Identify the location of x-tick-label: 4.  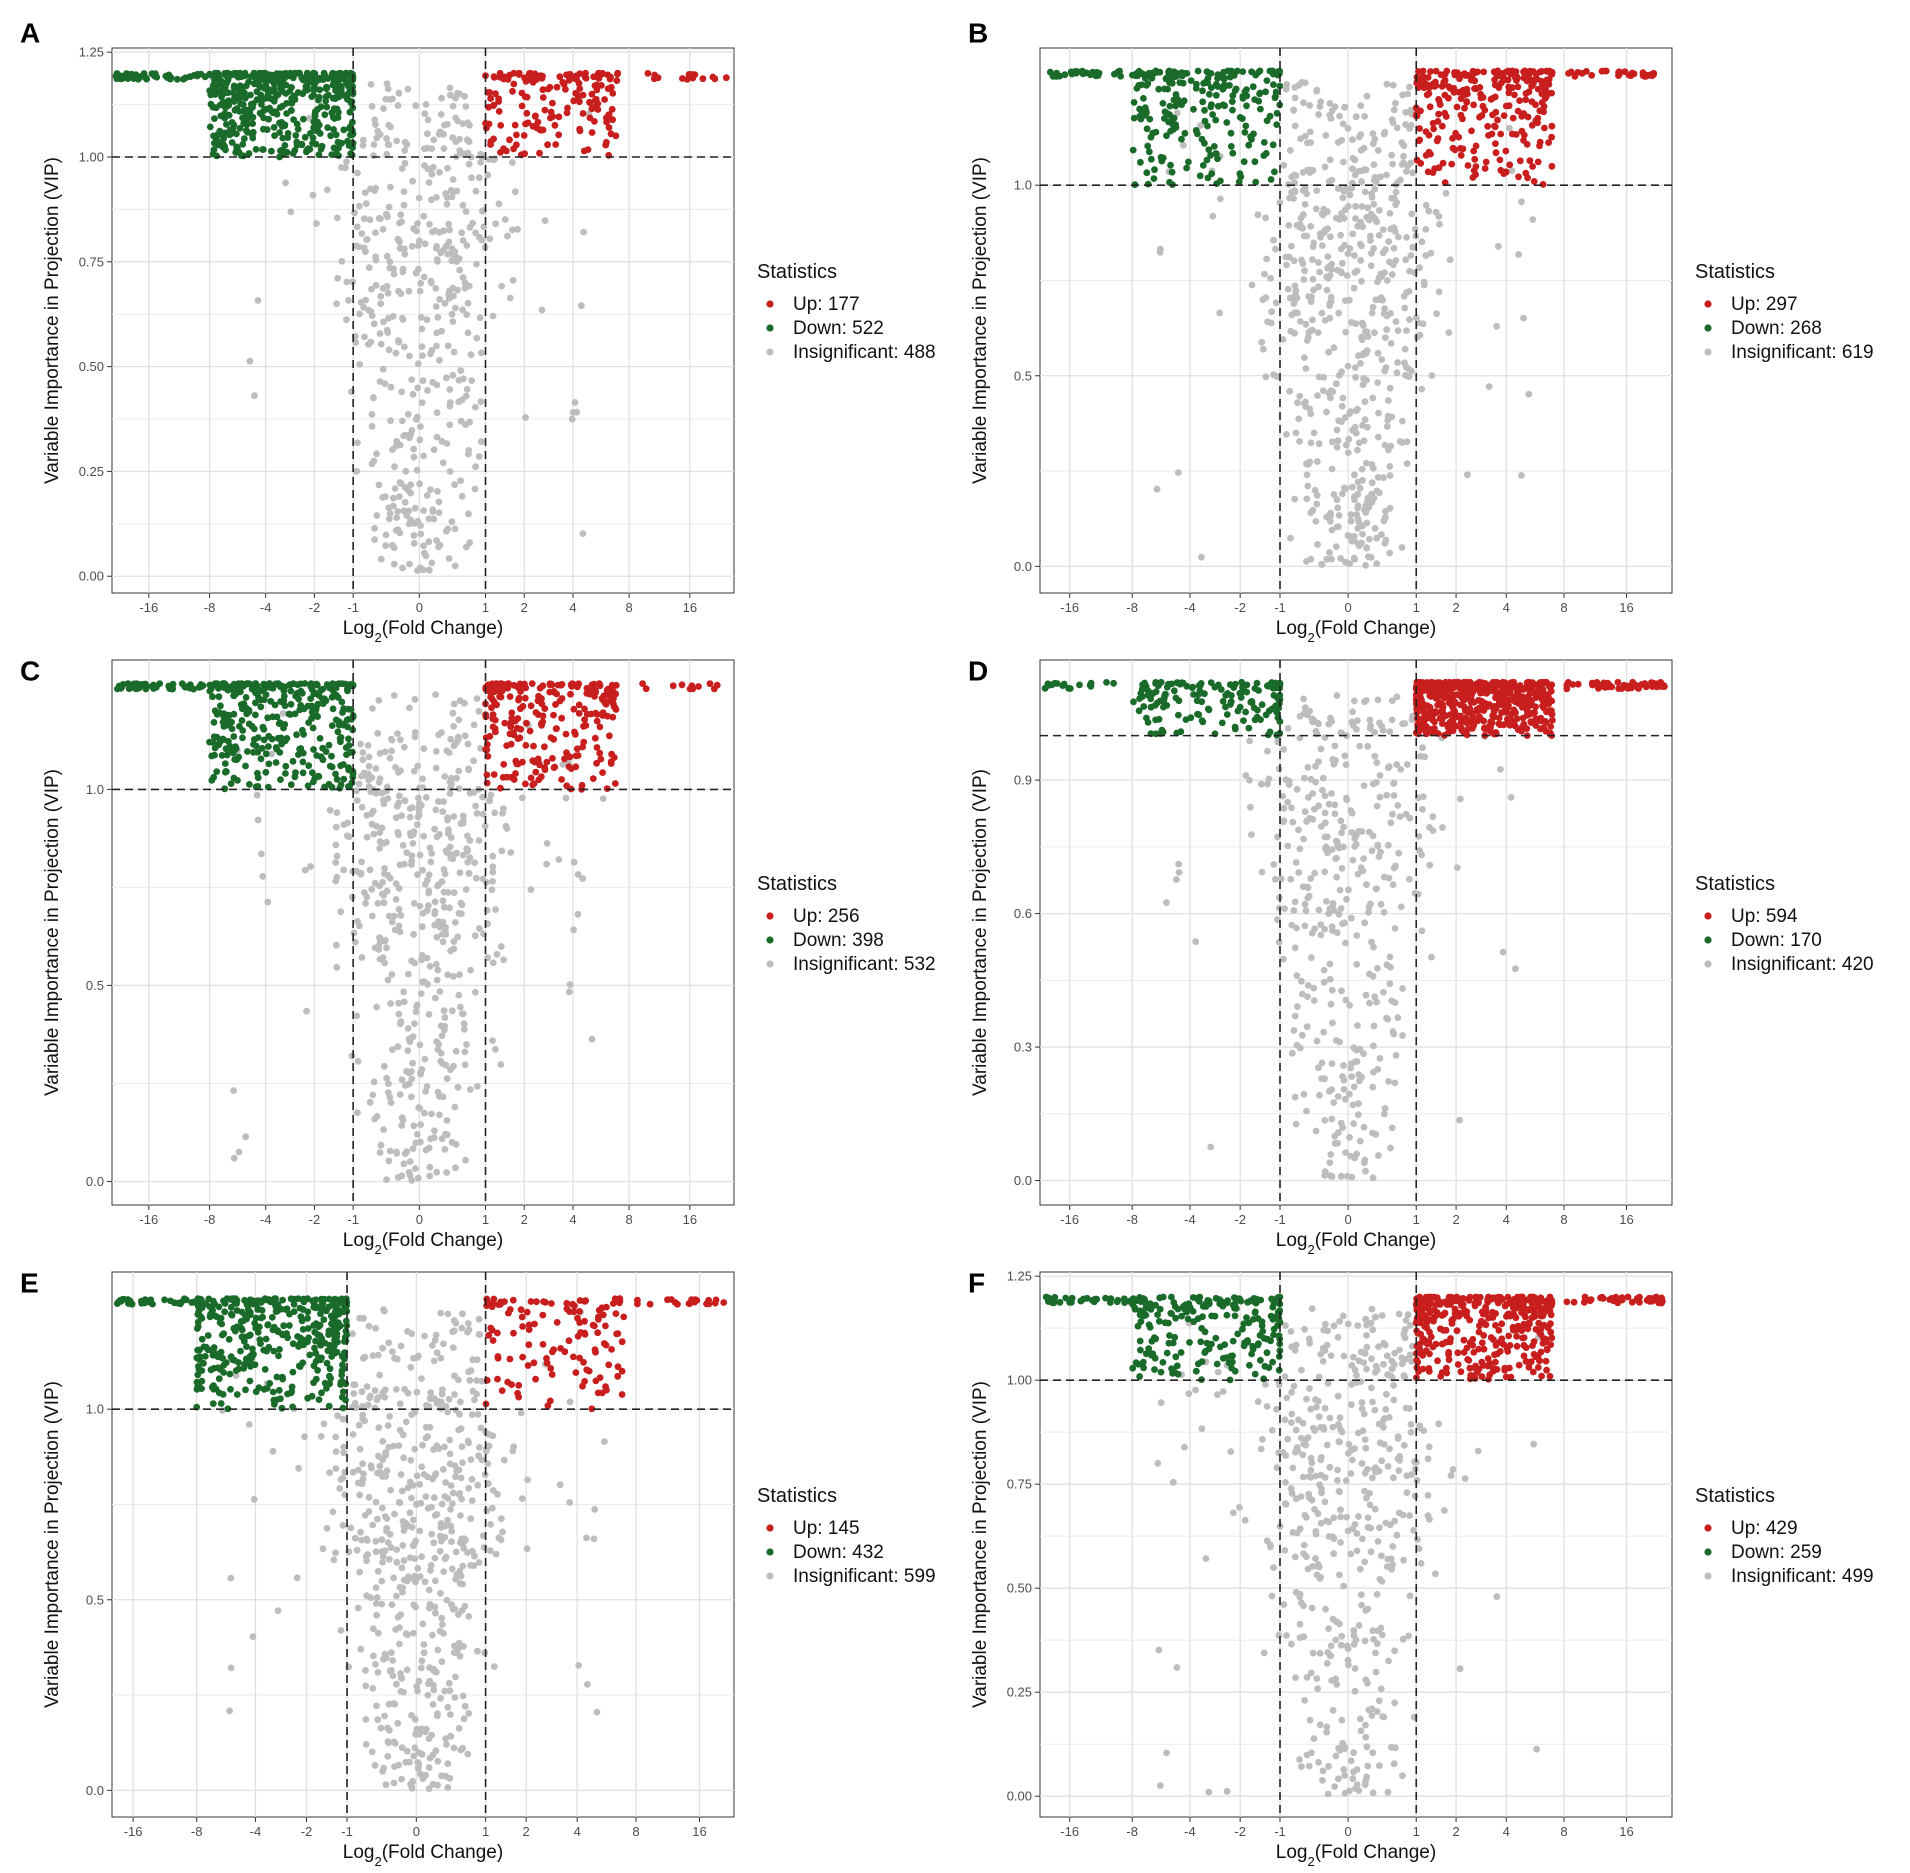
(1506, 1219).